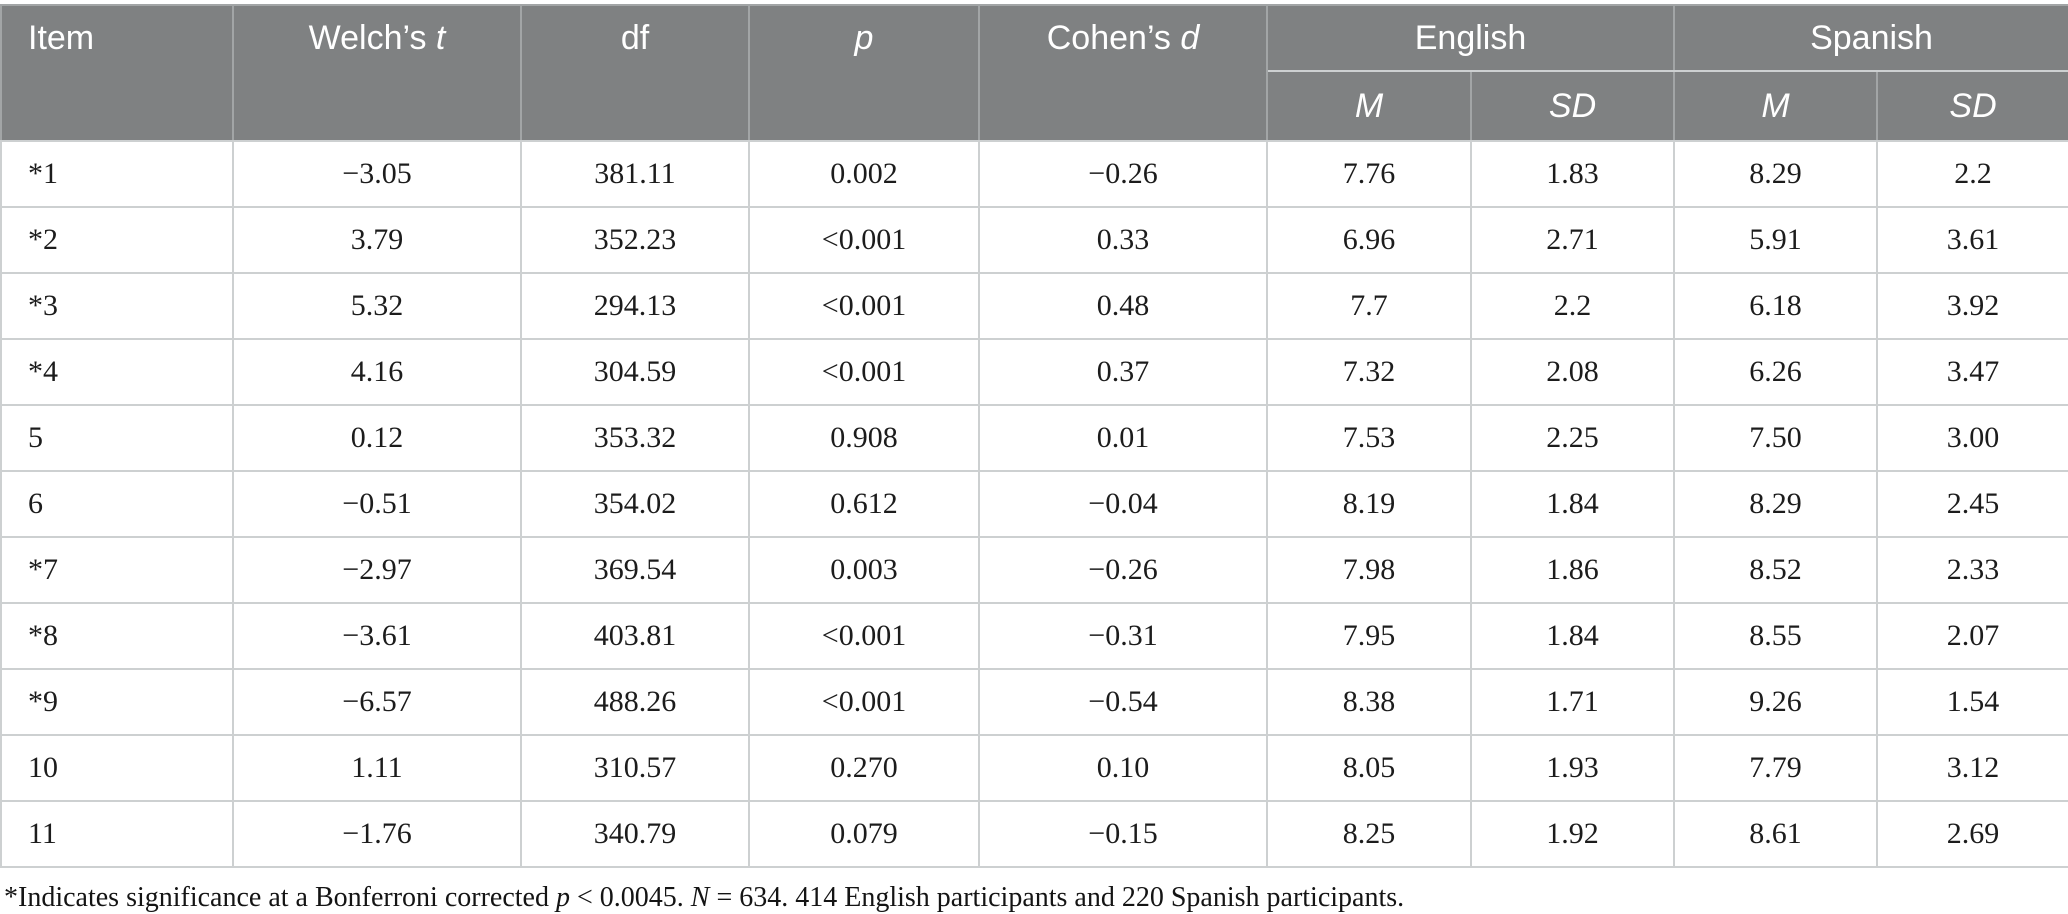  Describe the element at coordinates (117, 438) in the screenshot. I see `item-cell: 5` at that location.